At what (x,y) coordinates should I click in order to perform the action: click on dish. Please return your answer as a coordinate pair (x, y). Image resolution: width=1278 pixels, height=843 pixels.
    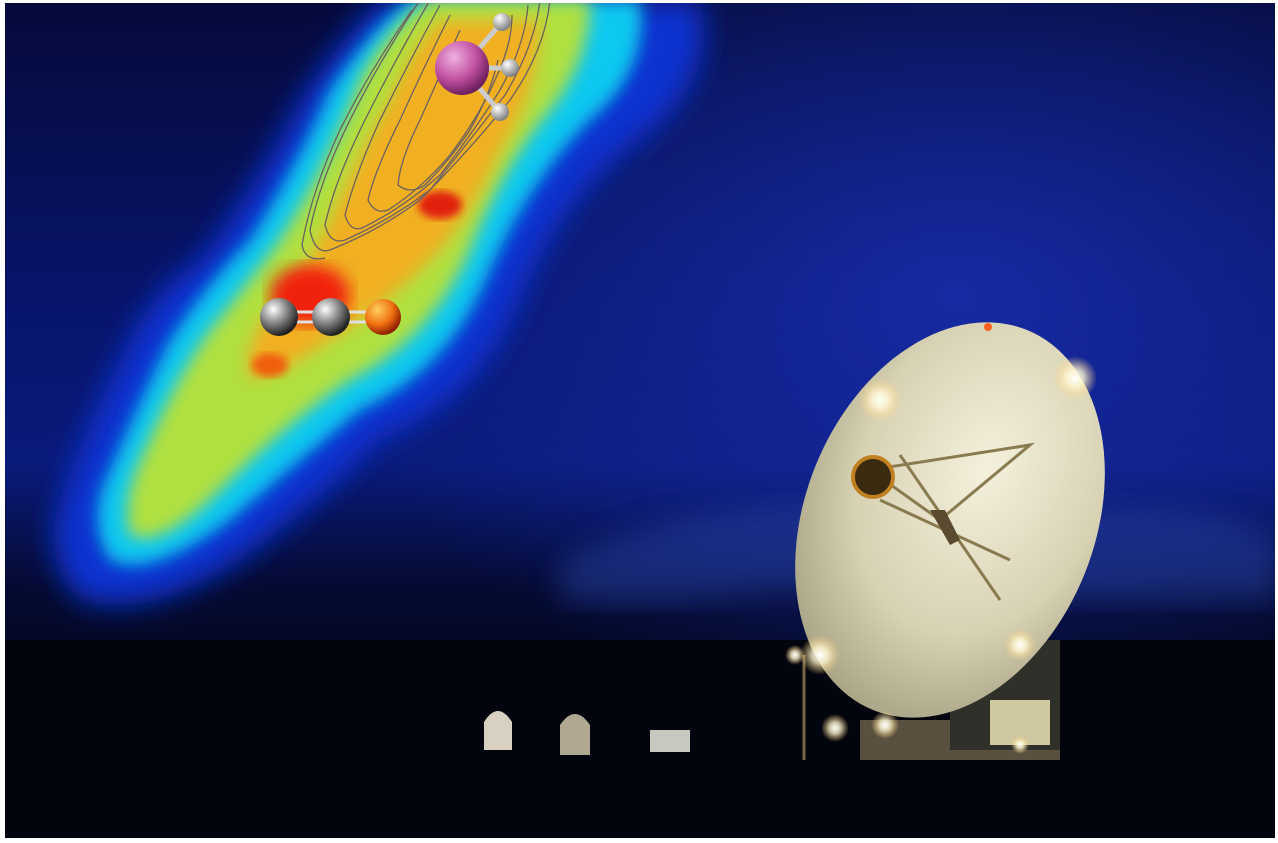
    Looking at the image, I should click on (950, 520).